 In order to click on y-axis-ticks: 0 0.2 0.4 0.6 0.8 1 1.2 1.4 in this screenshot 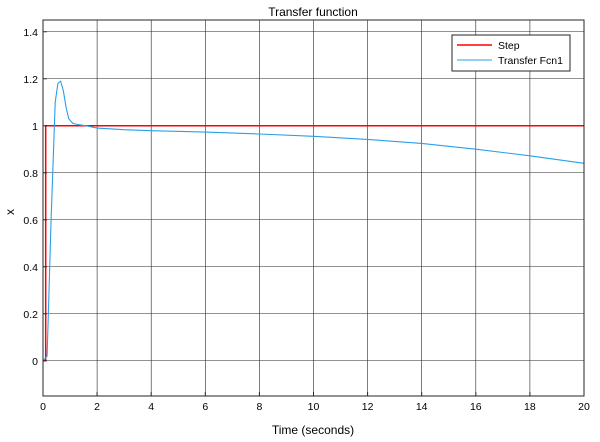, I will do `click(35, 197)`.